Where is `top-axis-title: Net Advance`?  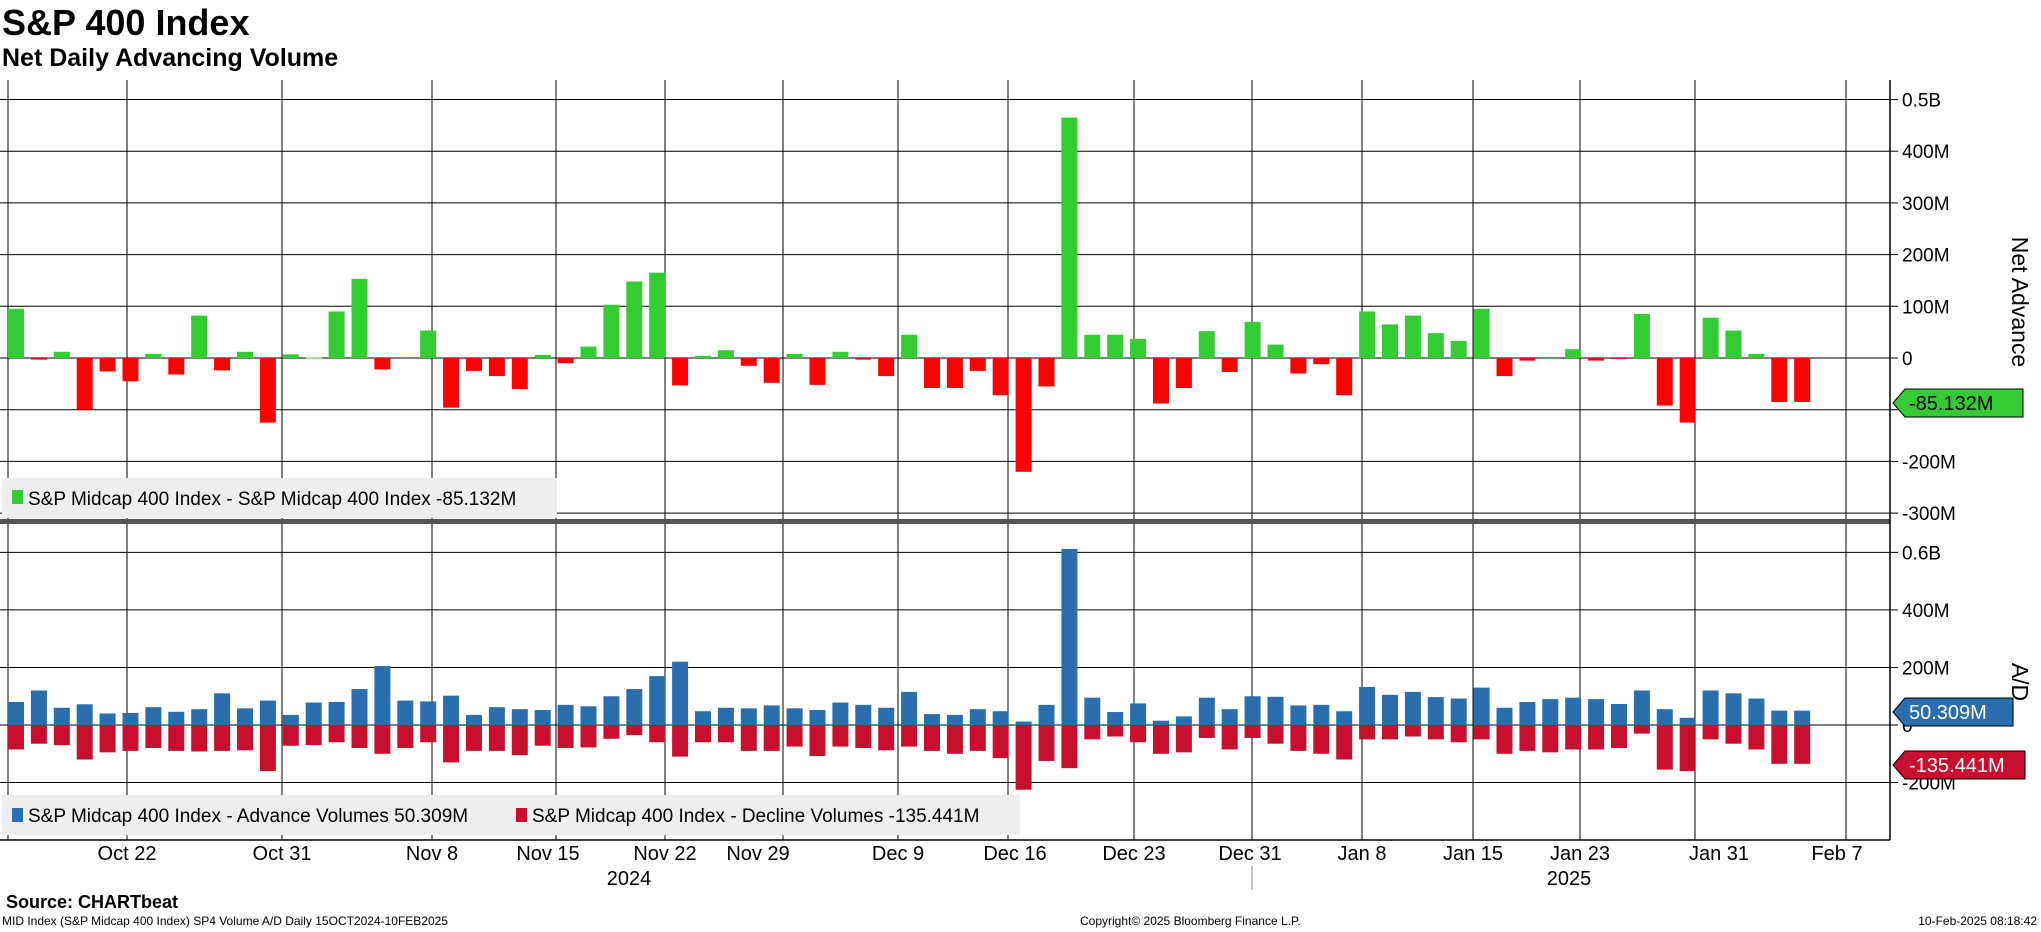
top-axis-title: Net Advance is located at coordinates (2020, 302).